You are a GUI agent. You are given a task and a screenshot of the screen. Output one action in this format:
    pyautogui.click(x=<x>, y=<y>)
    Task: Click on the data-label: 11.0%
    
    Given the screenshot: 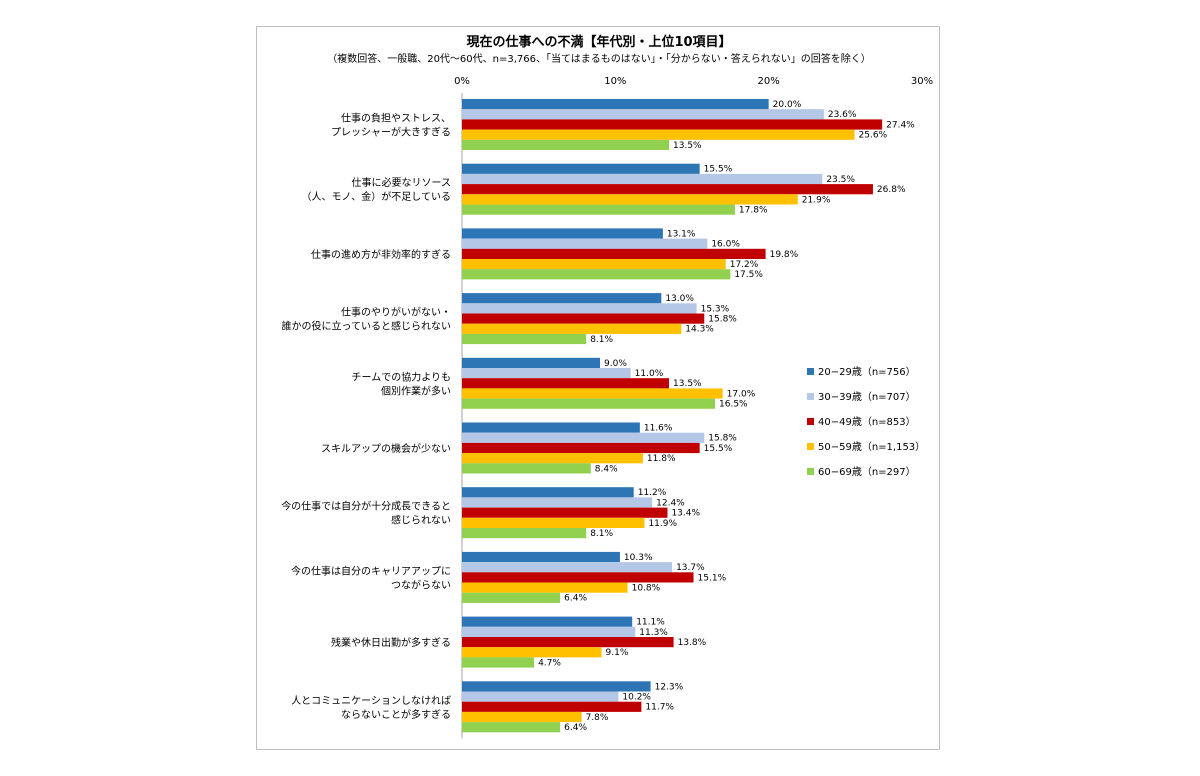 What is the action you would take?
    pyautogui.click(x=649, y=374)
    